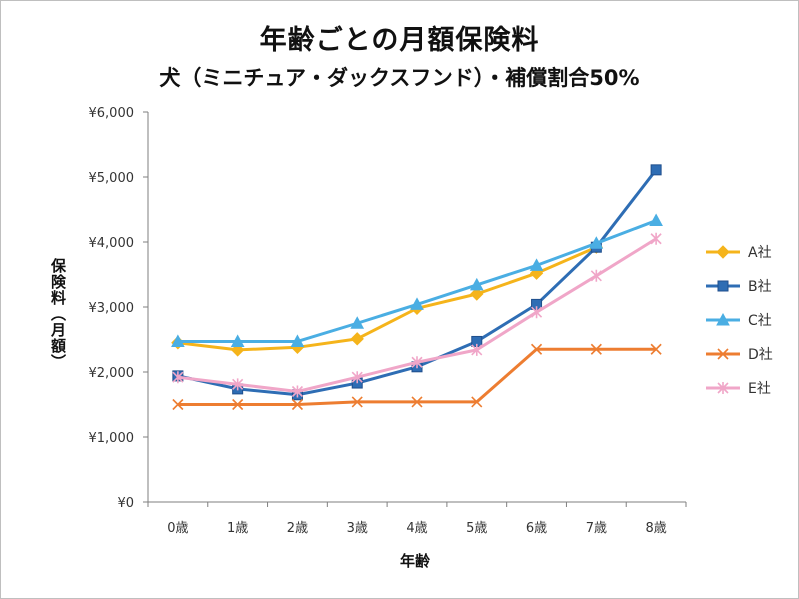 Image resolution: width=799 pixels, height=599 pixels. What do you see at coordinates (417, 377) in the screenshot?
I see `series-D社` at bounding box center [417, 377].